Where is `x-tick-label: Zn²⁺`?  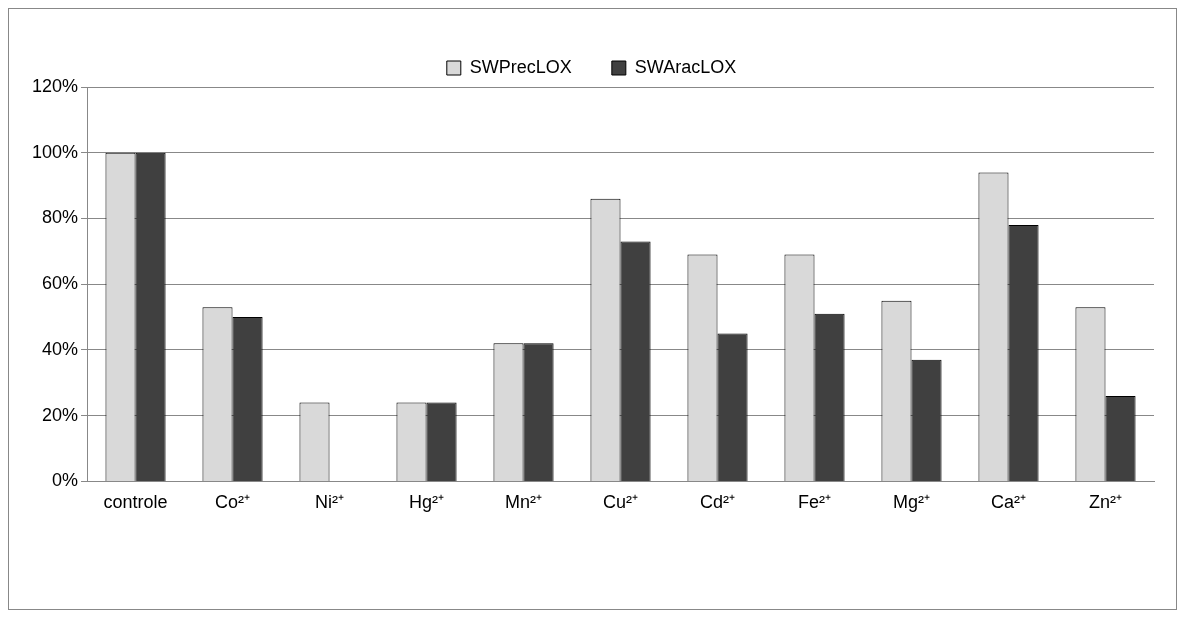 x-tick-label: Zn²⁺ is located at coordinates (1105, 502).